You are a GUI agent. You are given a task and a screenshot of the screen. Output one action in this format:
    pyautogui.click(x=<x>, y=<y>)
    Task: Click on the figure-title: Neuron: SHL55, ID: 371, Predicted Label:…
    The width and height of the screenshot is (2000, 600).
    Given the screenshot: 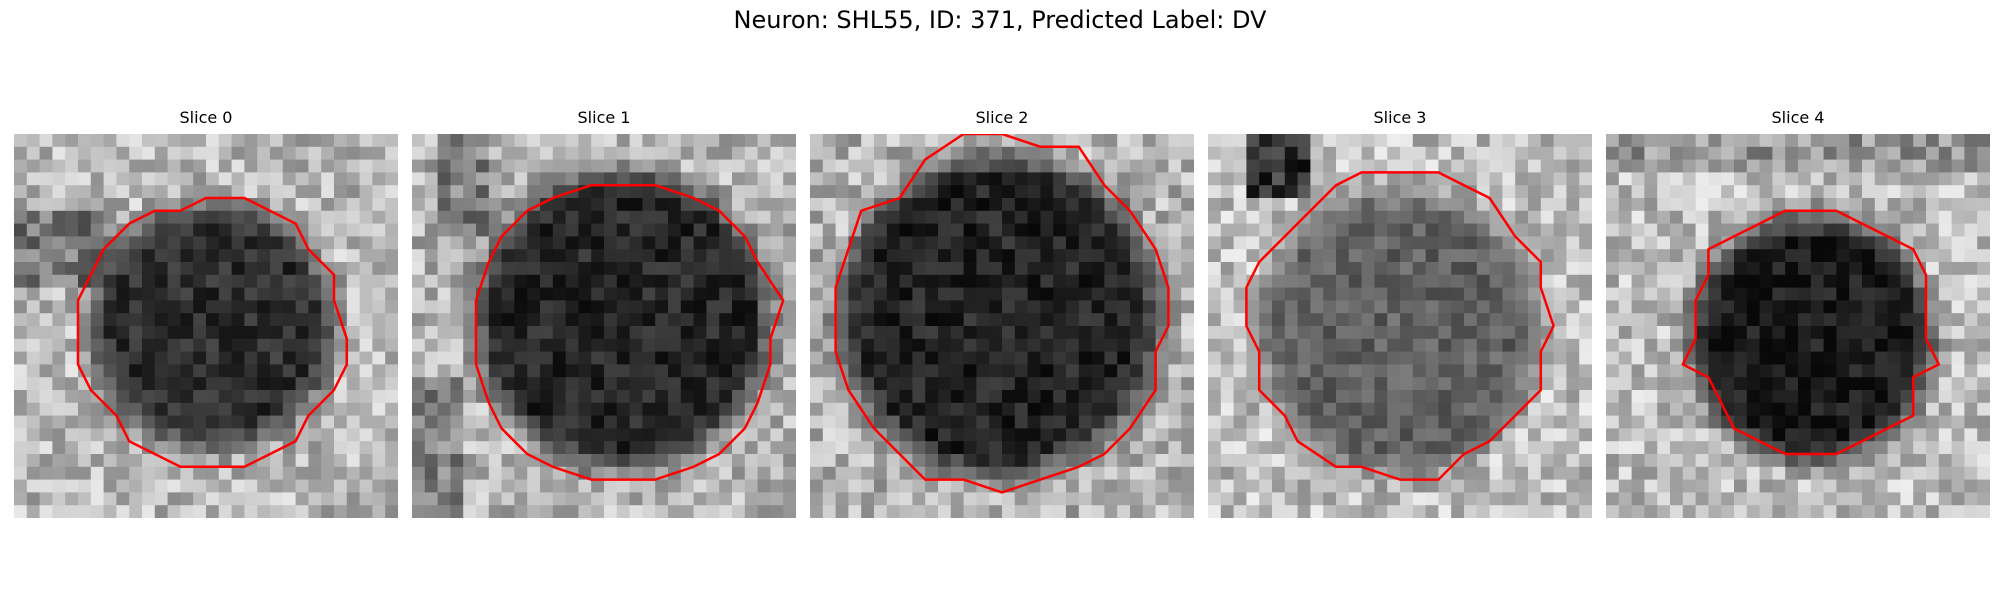 What is the action you would take?
    pyautogui.click(x=1000, y=20)
    